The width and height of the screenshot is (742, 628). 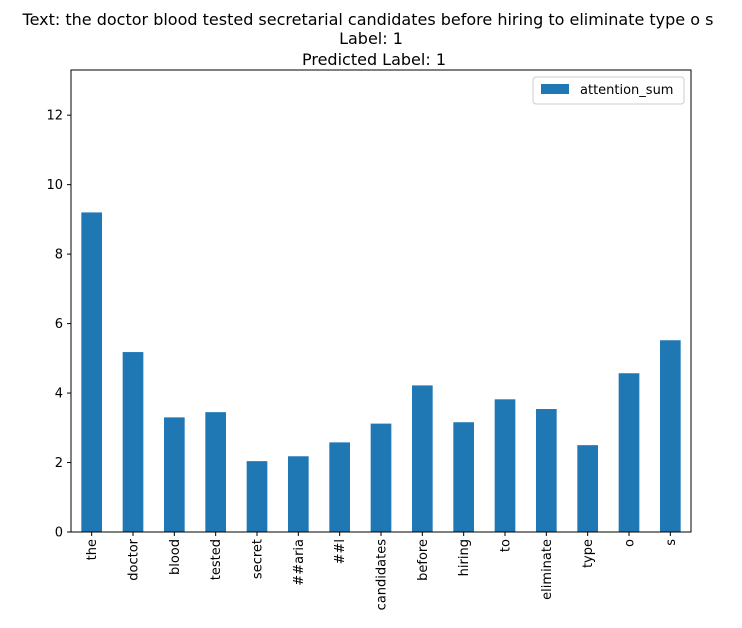 I want to click on legend-label: attention_sum, so click(x=626, y=90).